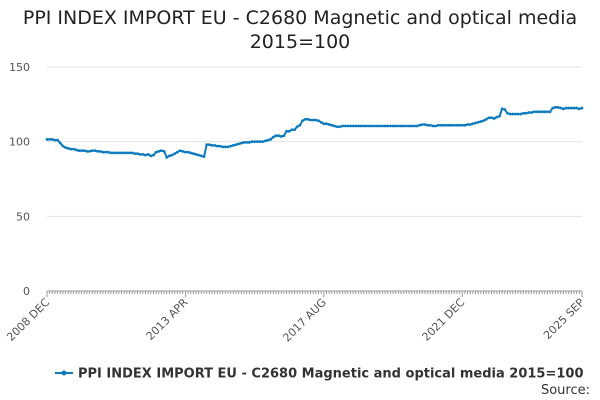 Image resolution: width=600 pixels, height=400 pixels. I want to click on x-tick-label: 2008 DEC, so click(28, 320).